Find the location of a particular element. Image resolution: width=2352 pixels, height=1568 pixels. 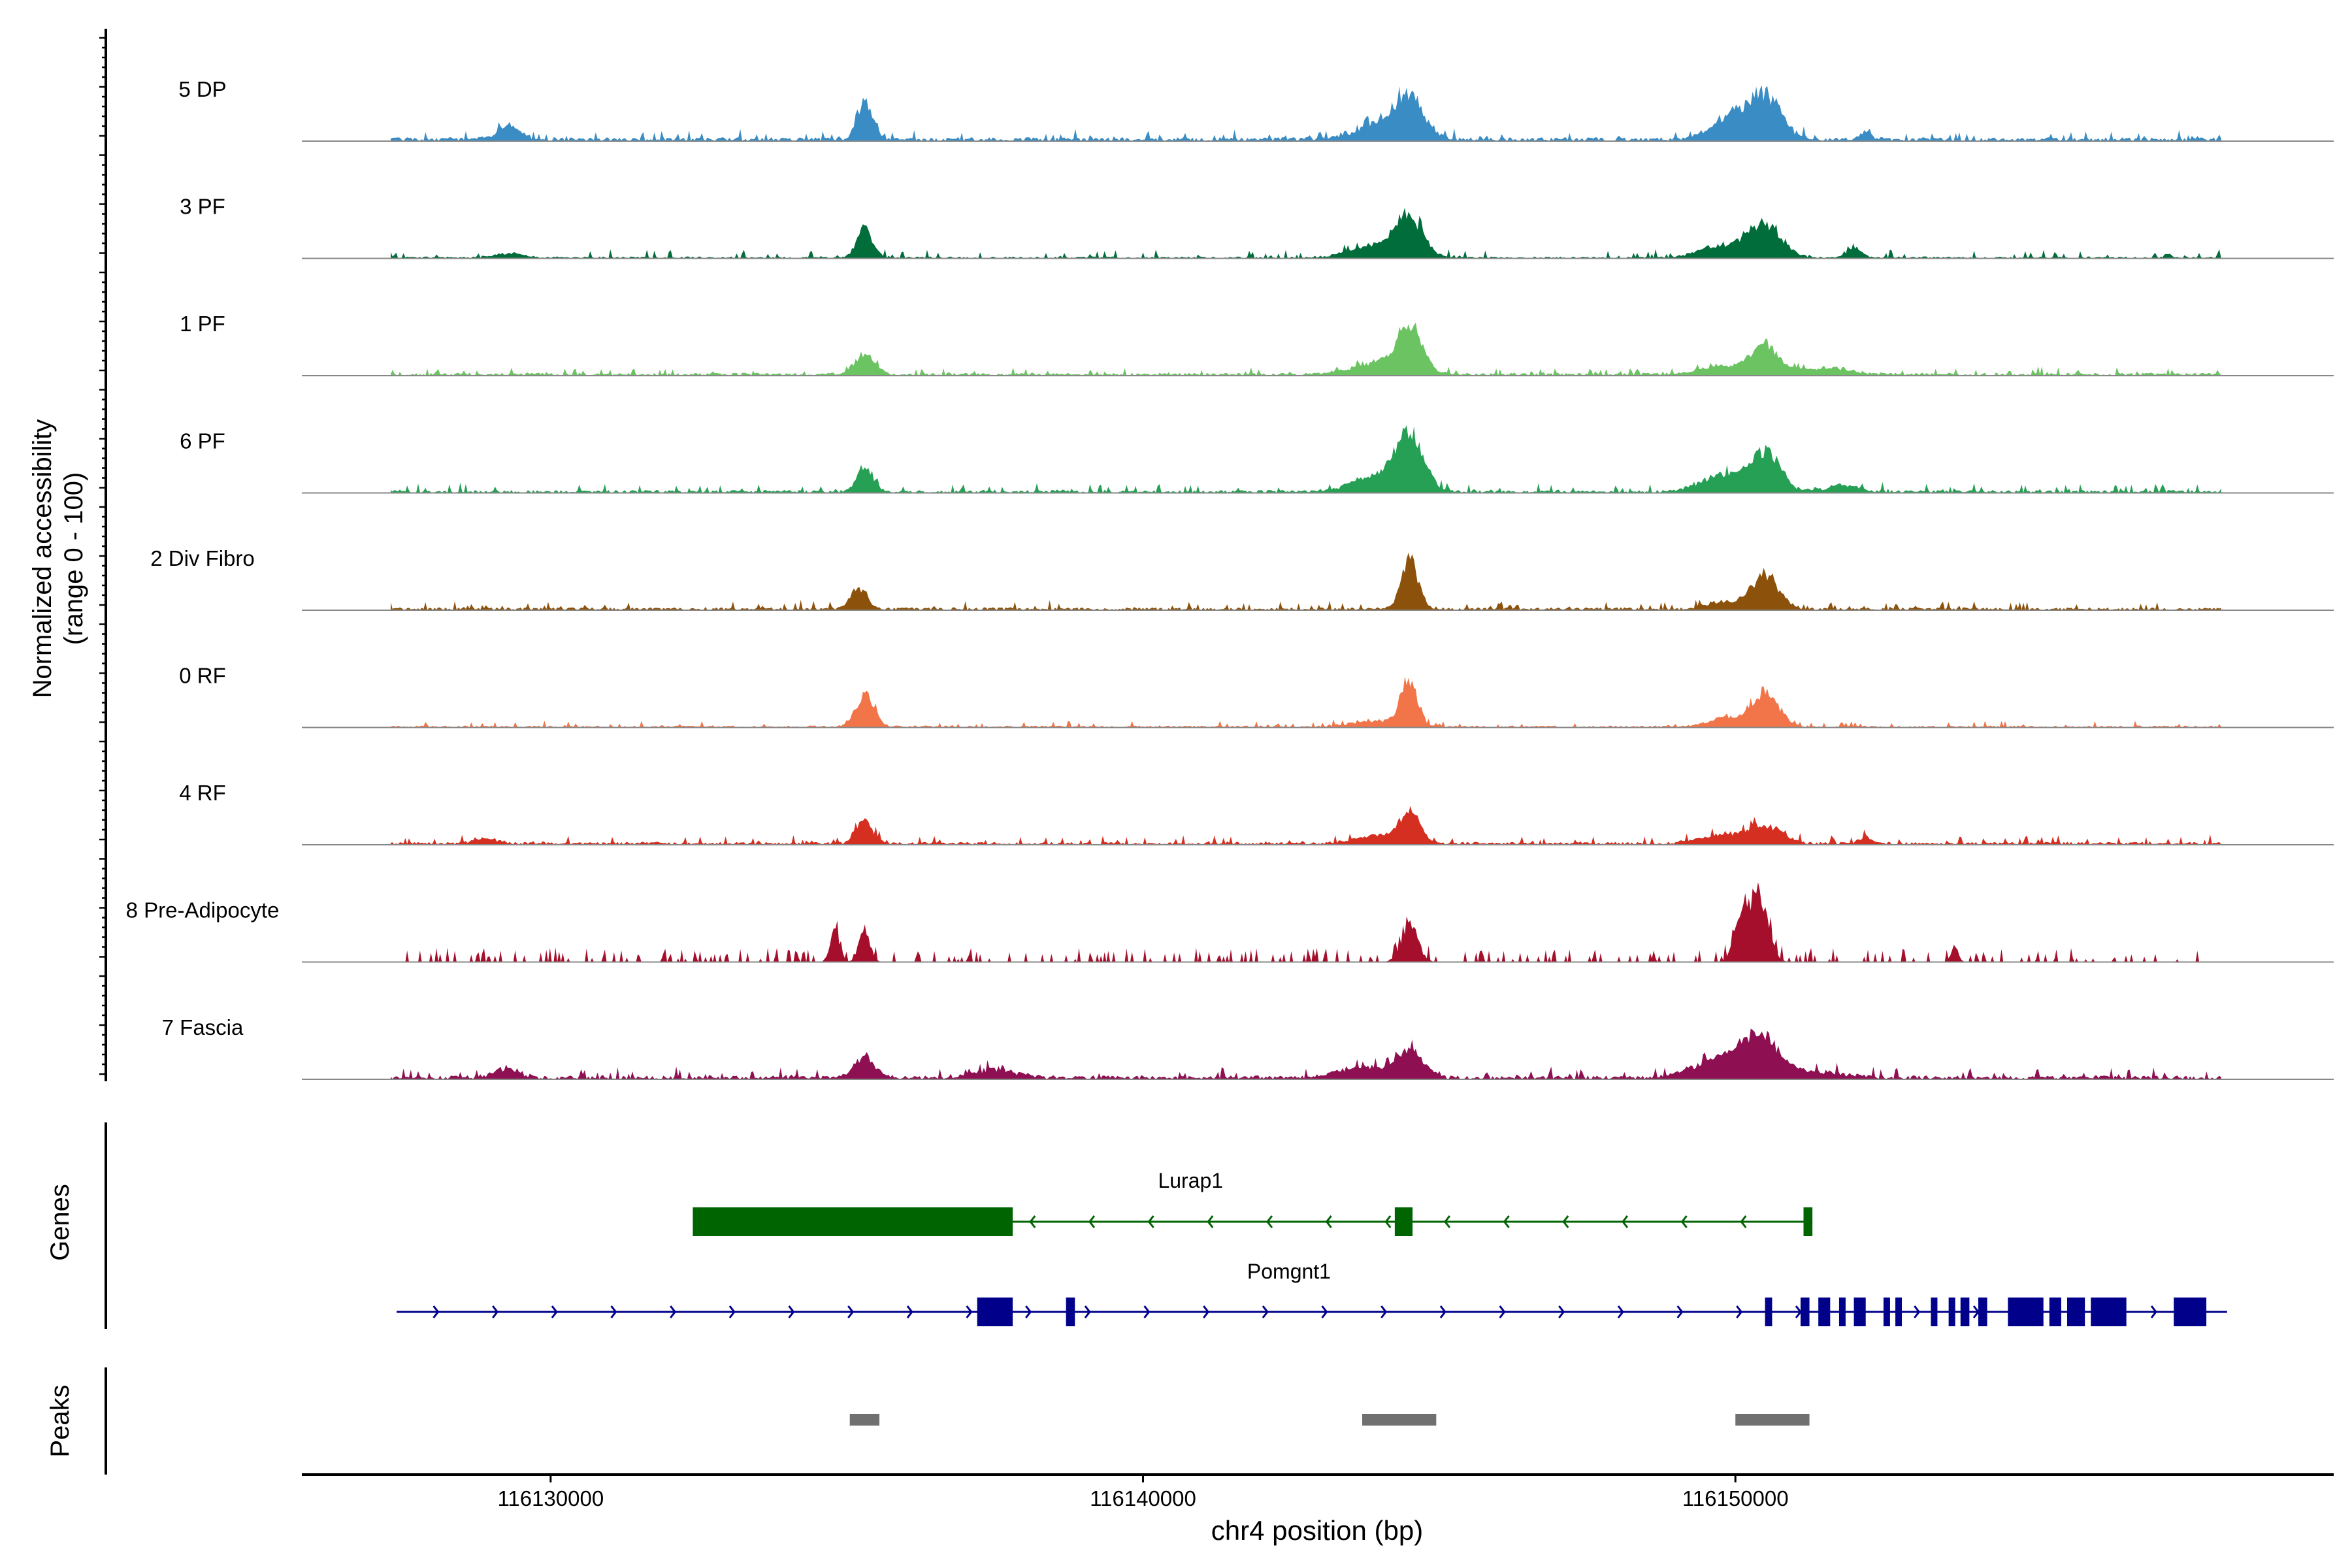

track-8-pre-adipocyte: 8 Pre-Adipocyte is located at coordinates (1230, 922).